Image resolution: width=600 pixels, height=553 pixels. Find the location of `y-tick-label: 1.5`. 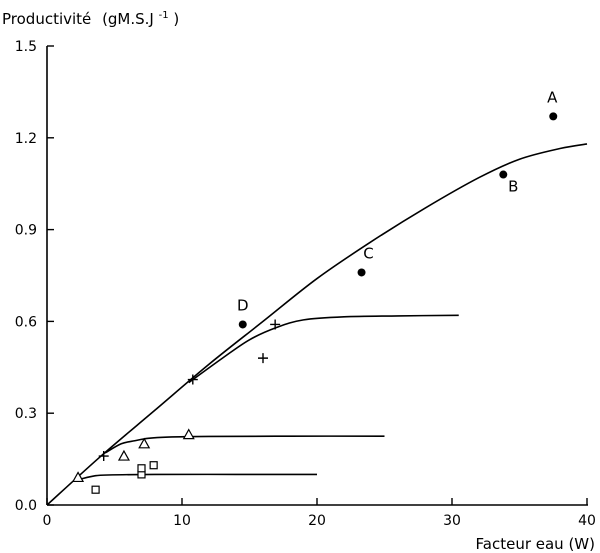

y-tick-label: 1.5 is located at coordinates (26, 47).